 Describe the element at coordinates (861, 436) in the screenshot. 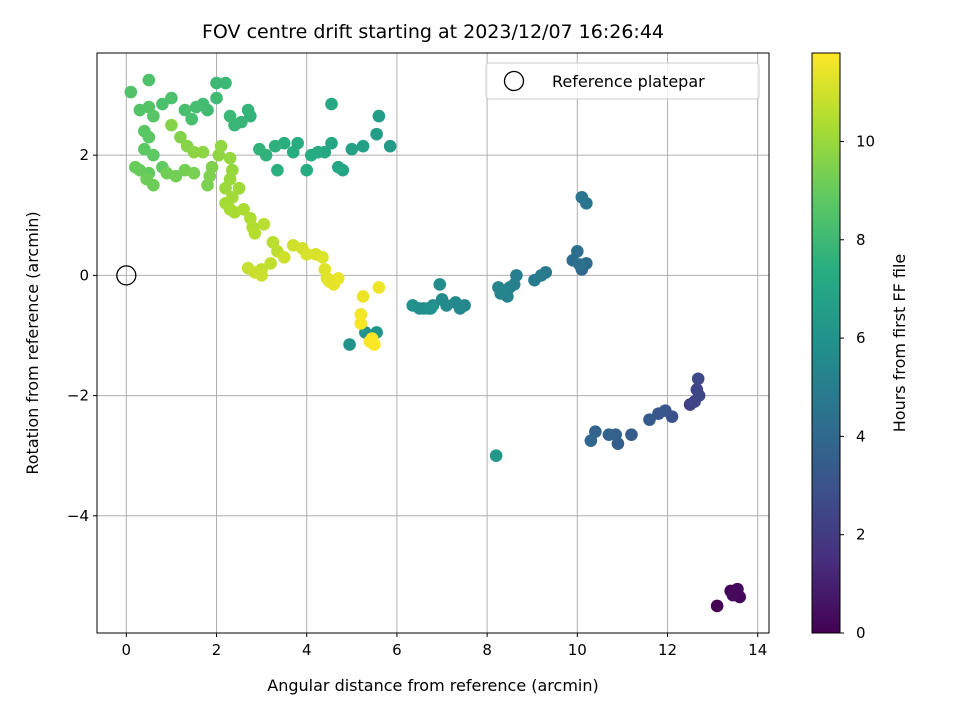

I see `colorbar-tick-label: 4` at that location.